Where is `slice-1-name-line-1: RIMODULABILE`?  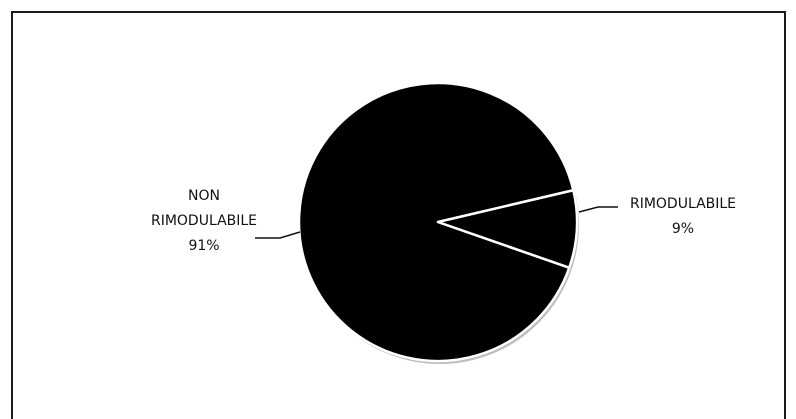
slice-1-name-line-1: RIMODULABILE is located at coordinates (683, 204).